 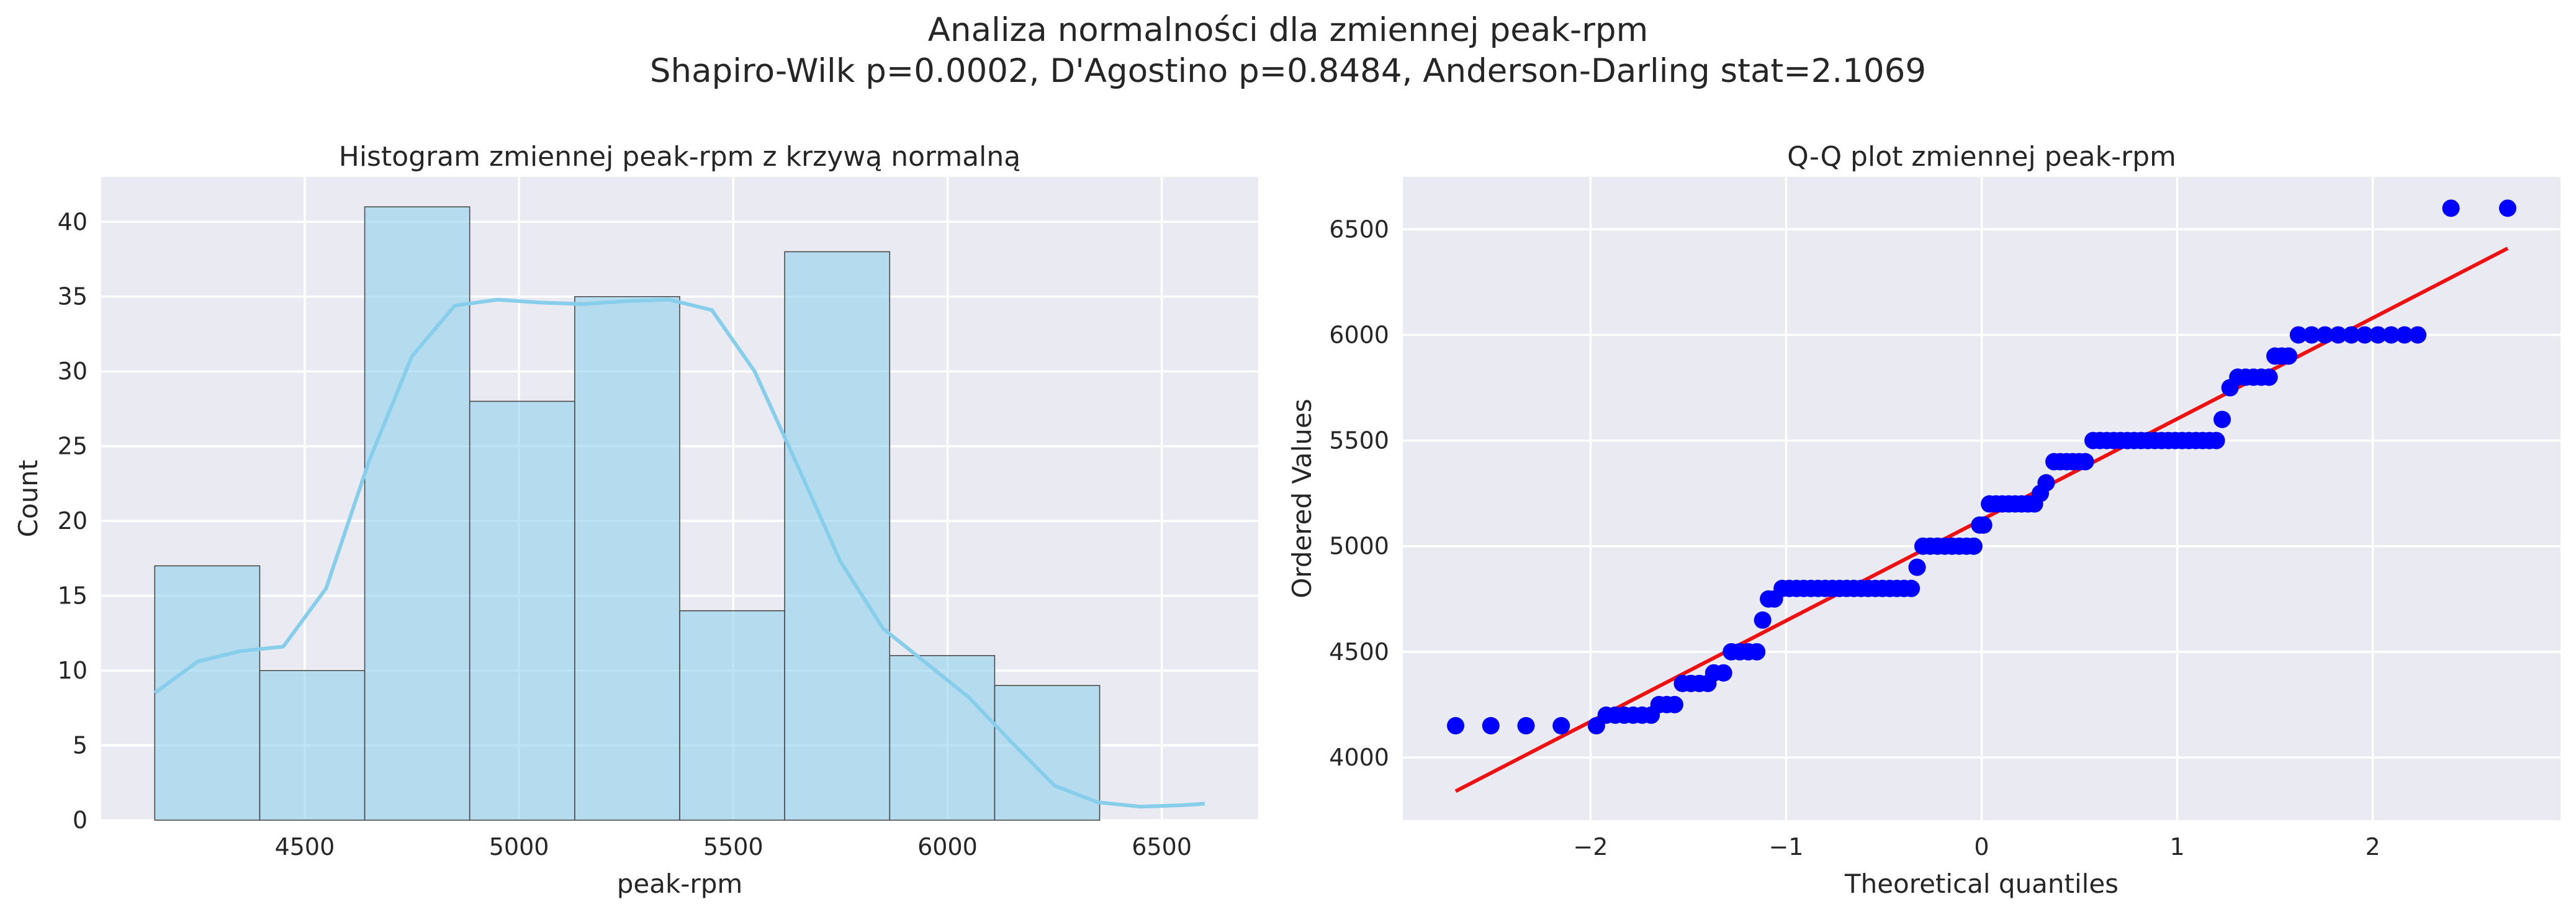 What do you see at coordinates (73, 371) in the screenshot?
I see `y-tick-label: 30` at bounding box center [73, 371].